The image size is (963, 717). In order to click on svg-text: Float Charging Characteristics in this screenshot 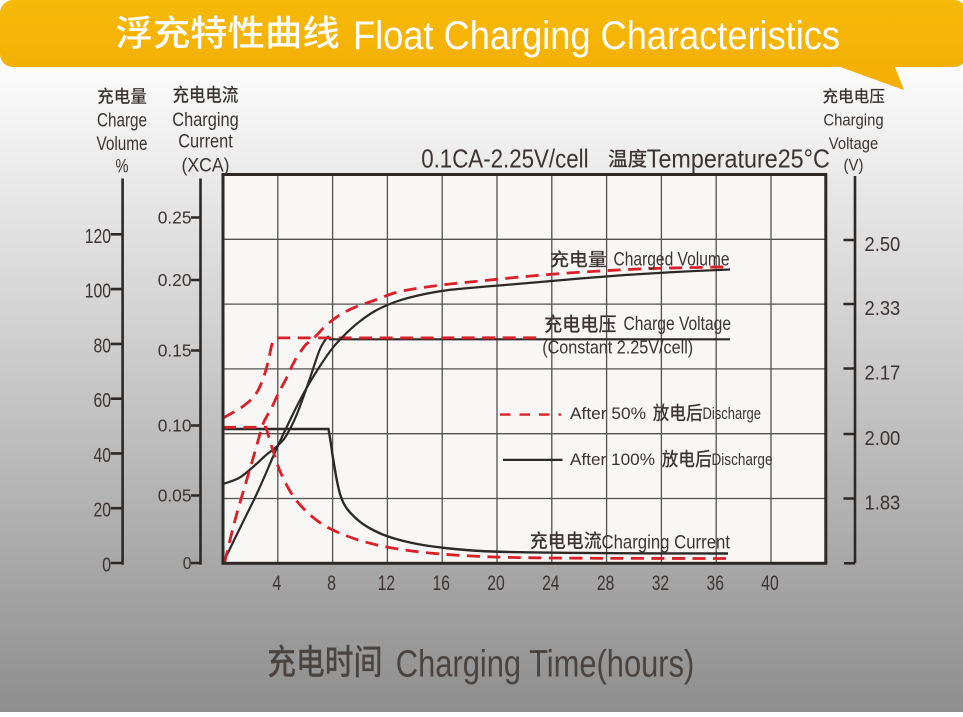, I will do `click(596, 36)`.